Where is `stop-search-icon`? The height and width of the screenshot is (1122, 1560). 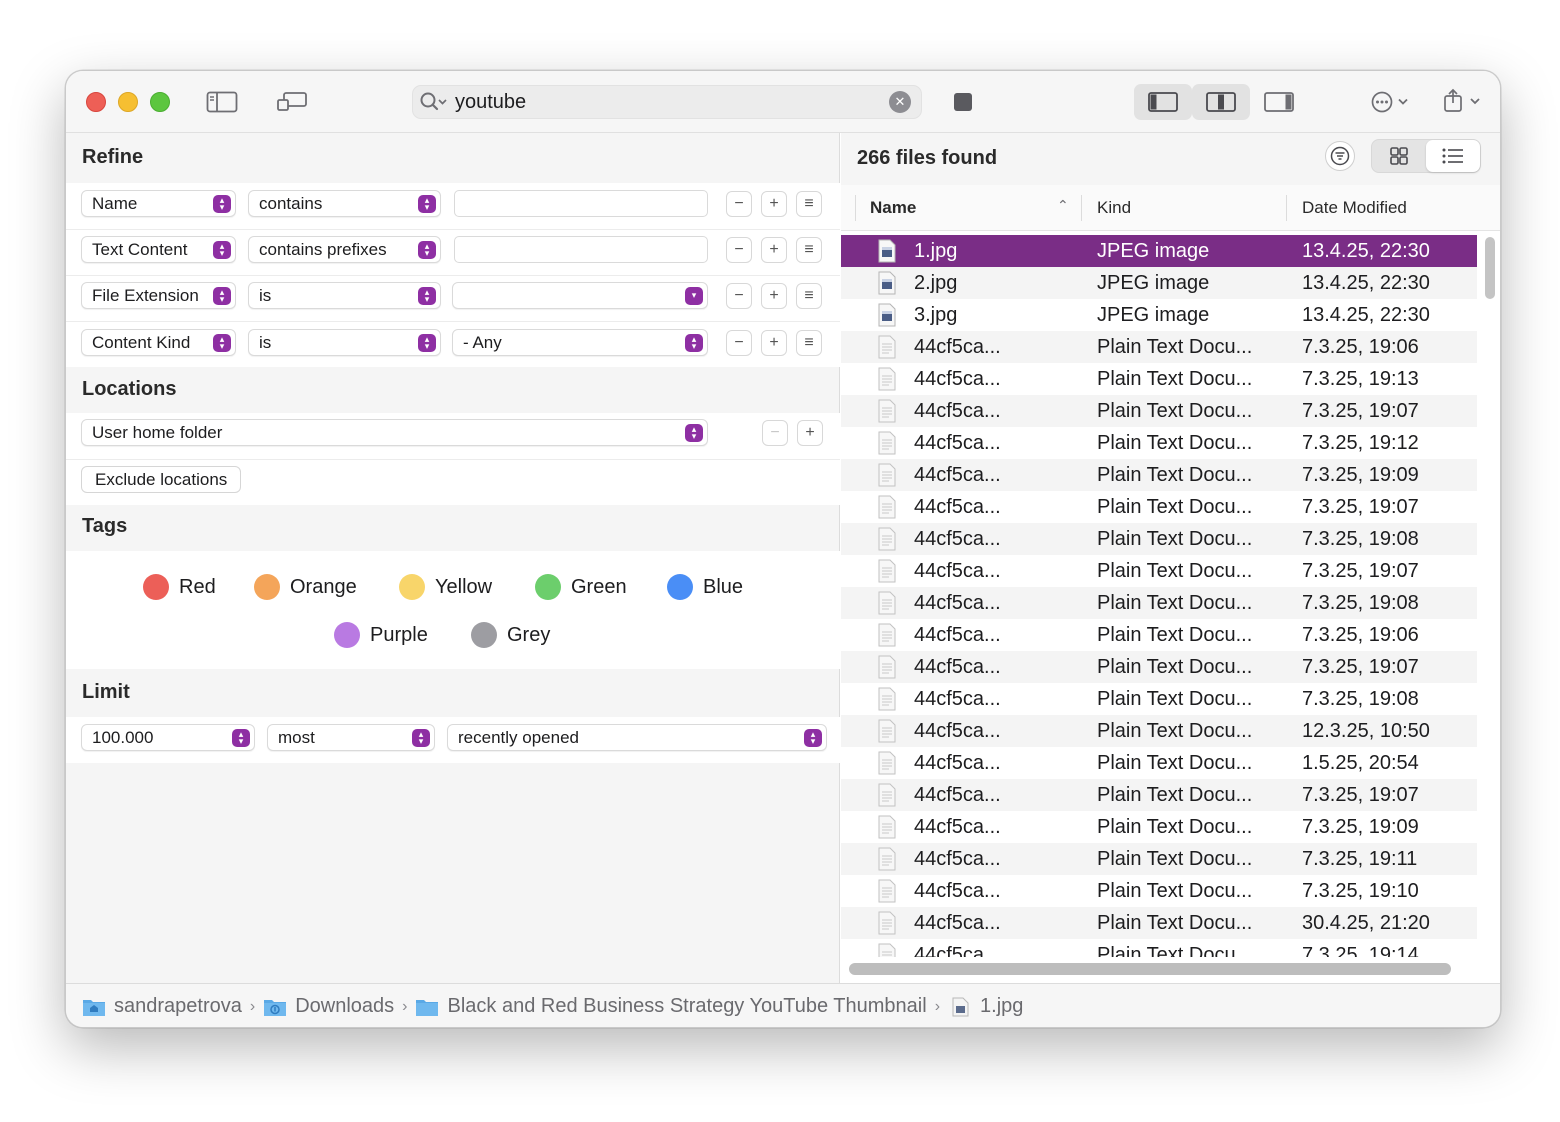 stop-search-icon is located at coordinates (963, 102).